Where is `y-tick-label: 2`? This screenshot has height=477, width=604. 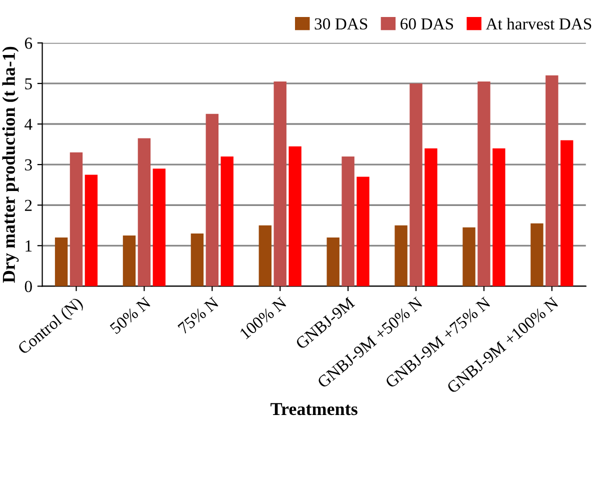 y-tick-label: 2 is located at coordinates (28, 205).